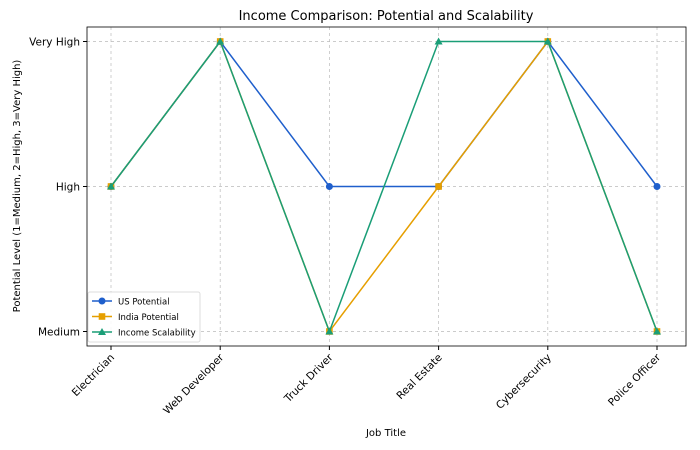 This screenshot has height=450, width=700. Describe the element at coordinates (309, 378) in the screenshot. I see `x-tick-label: Truck Driver` at that location.